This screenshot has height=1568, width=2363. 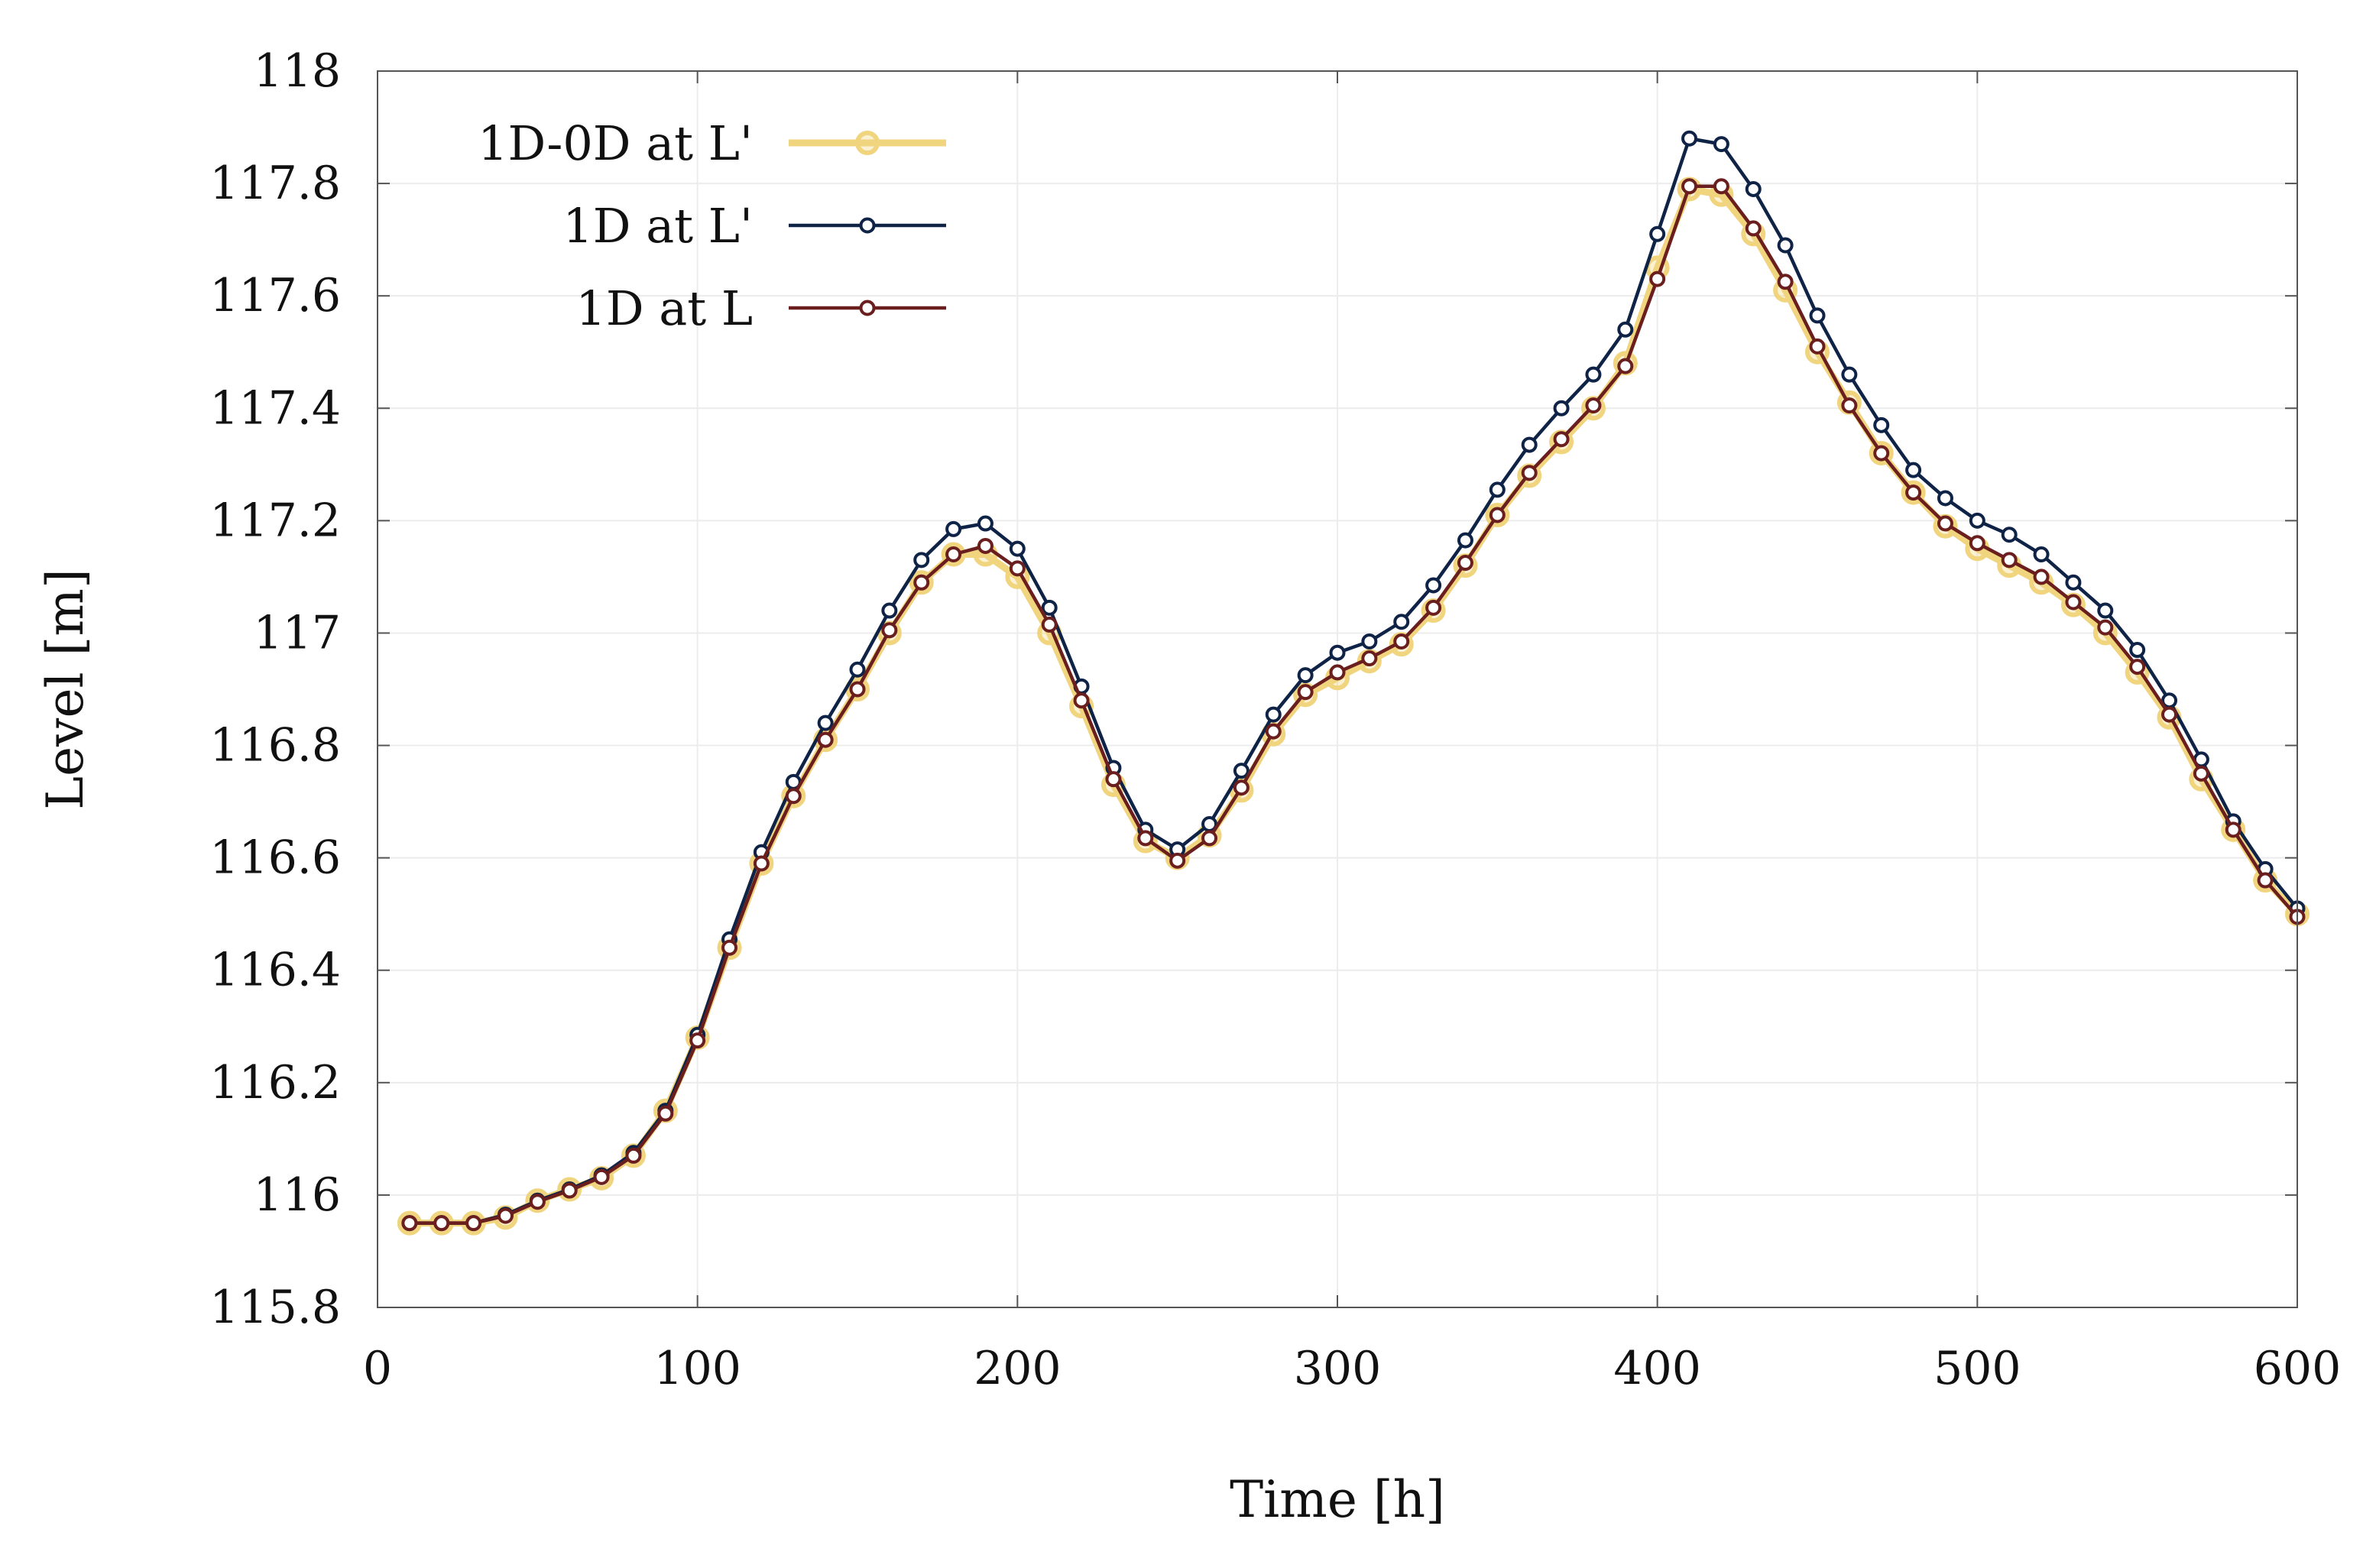 What do you see at coordinates (1337, 1499) in the screenshot?
I see `x-axis-label: Time [h]` at bounding box center [1337, 1499].